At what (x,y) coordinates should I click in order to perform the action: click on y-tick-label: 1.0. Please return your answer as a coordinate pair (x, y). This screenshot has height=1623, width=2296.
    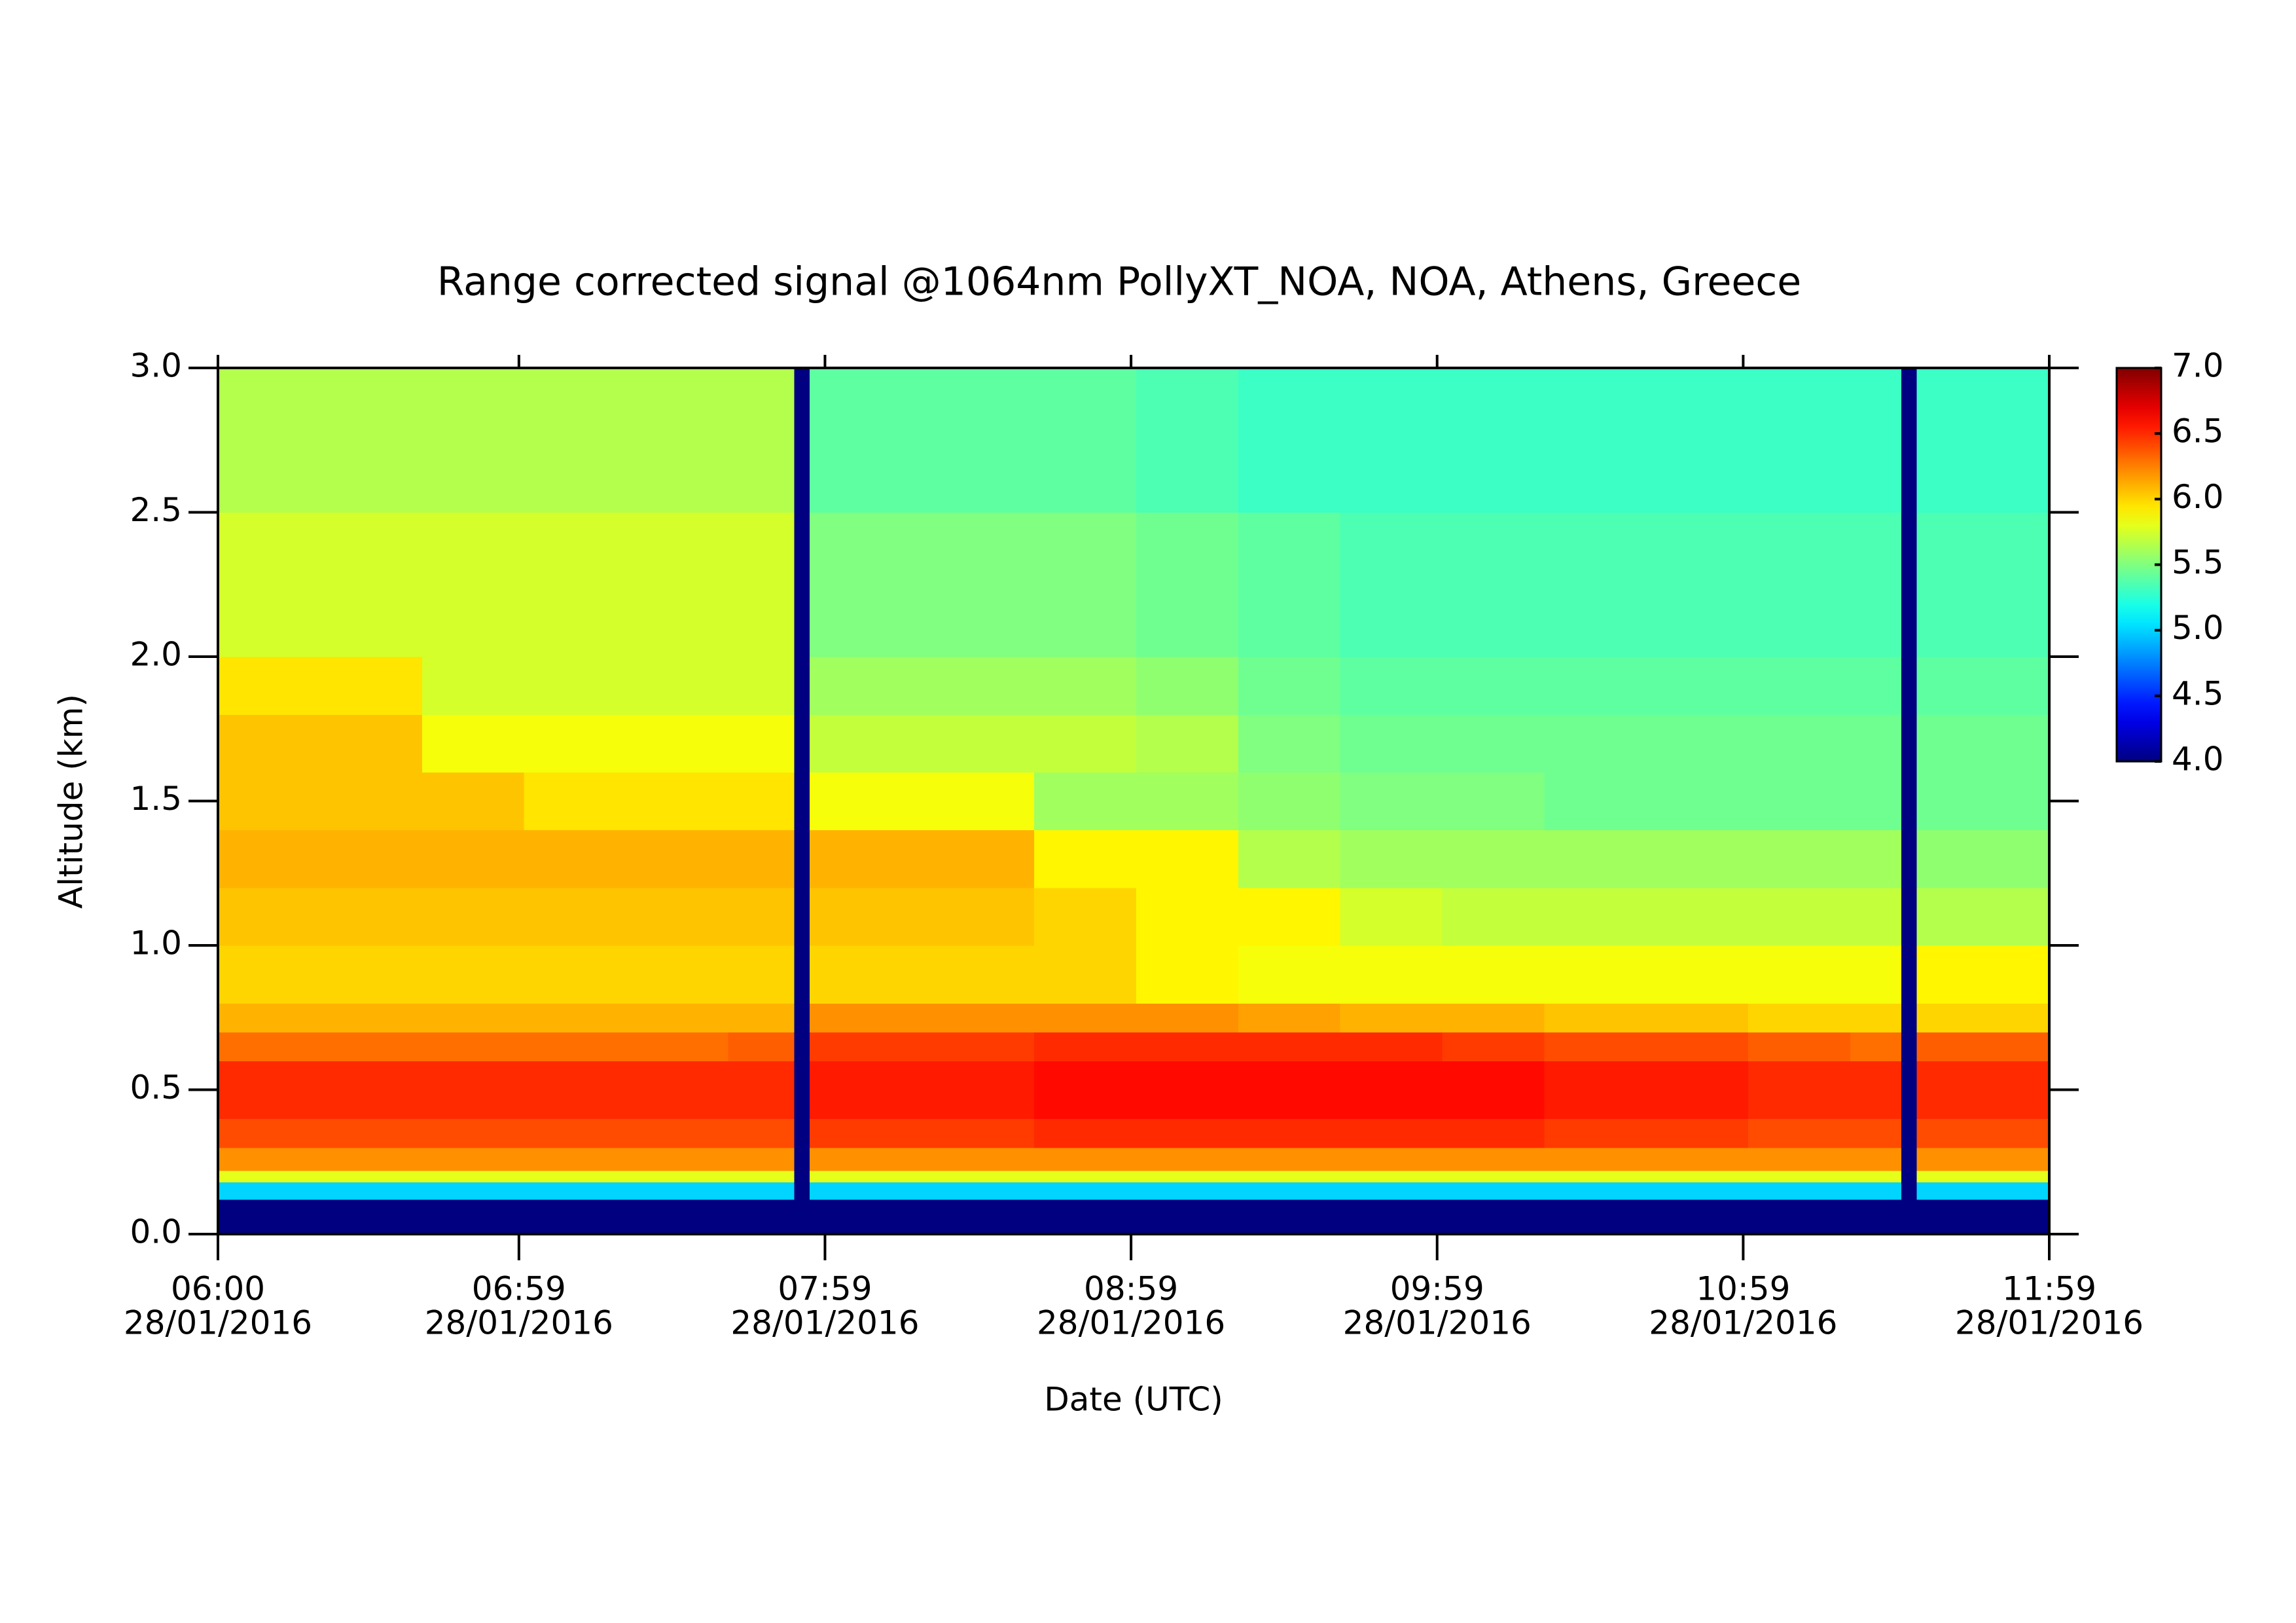
    Looking at the image, I should click on (156, 943).